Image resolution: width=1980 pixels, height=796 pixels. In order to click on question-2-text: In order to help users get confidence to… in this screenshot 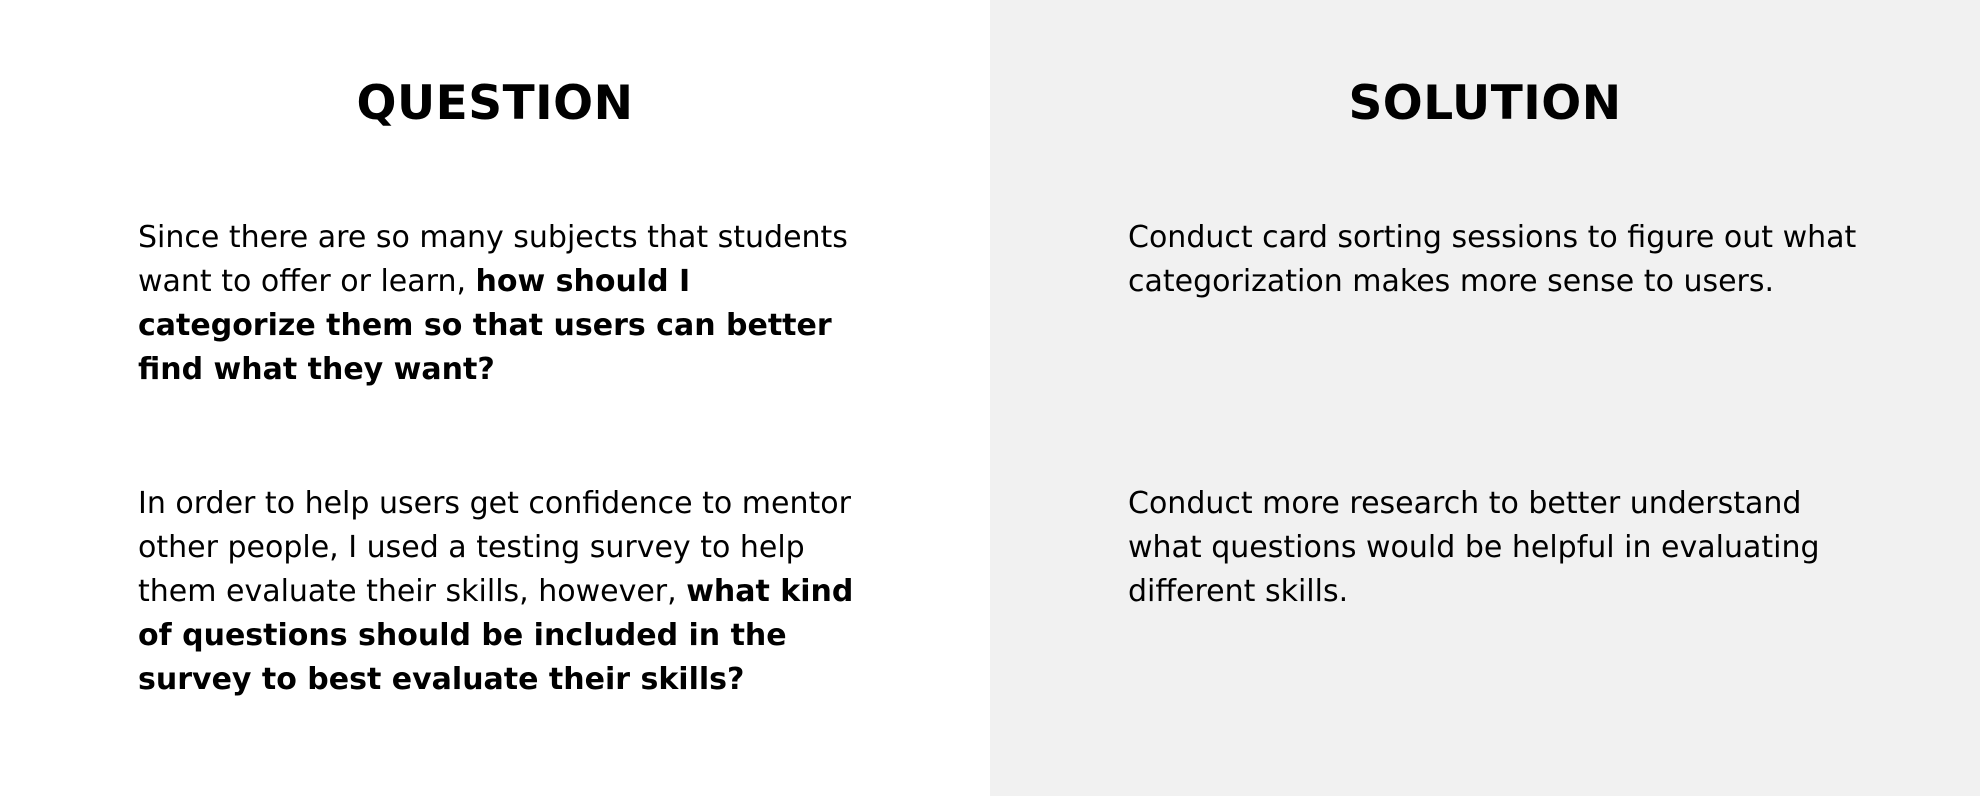, I will do `click(494, 547)`.